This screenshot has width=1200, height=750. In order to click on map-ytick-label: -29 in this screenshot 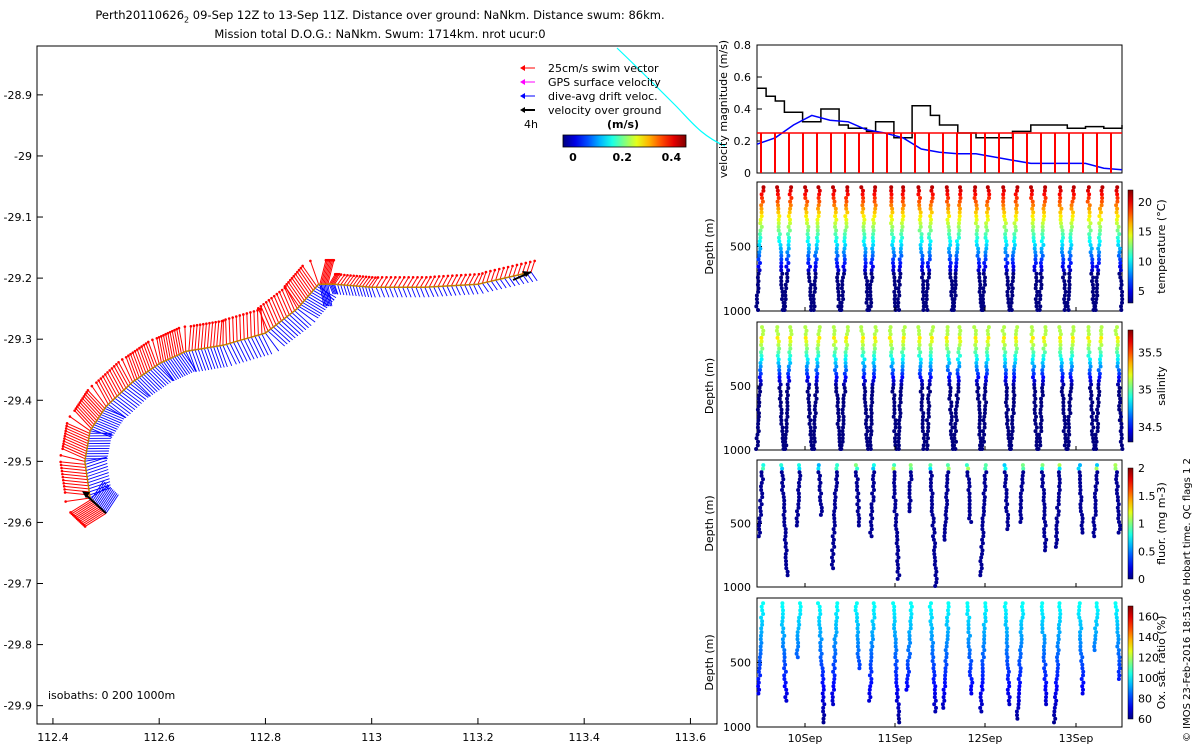, I will do `click(23, 156)`.